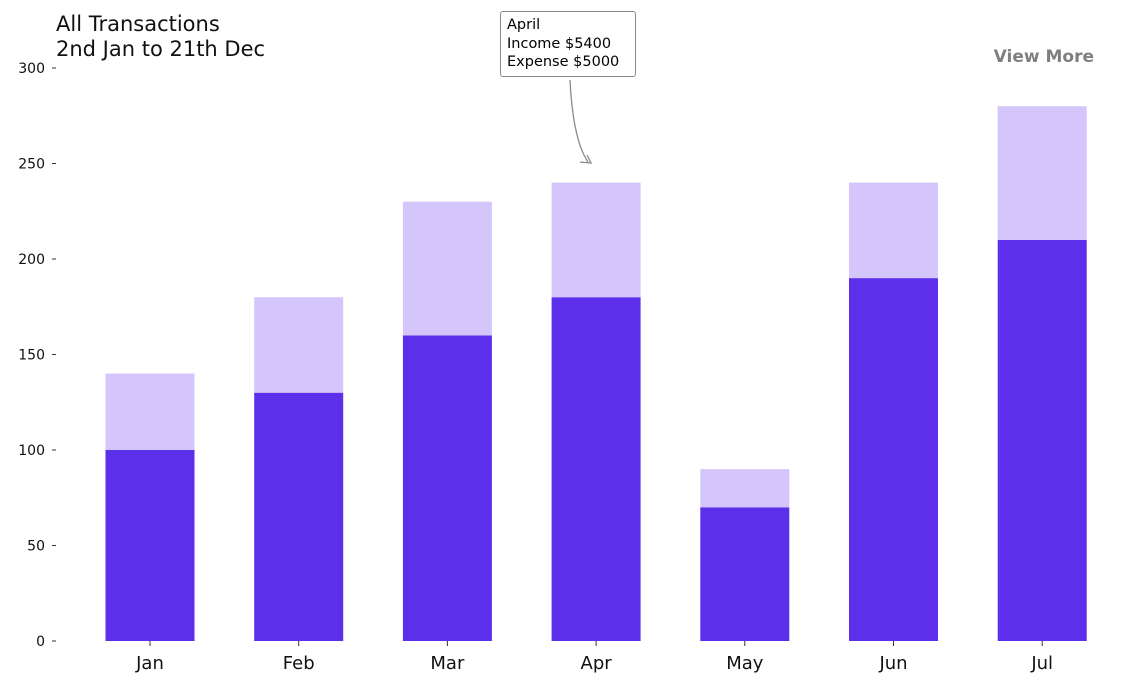  Describe the element at coordinates (745, 663) in the screenshot. I see `x-tick-label-may: May` at that location.